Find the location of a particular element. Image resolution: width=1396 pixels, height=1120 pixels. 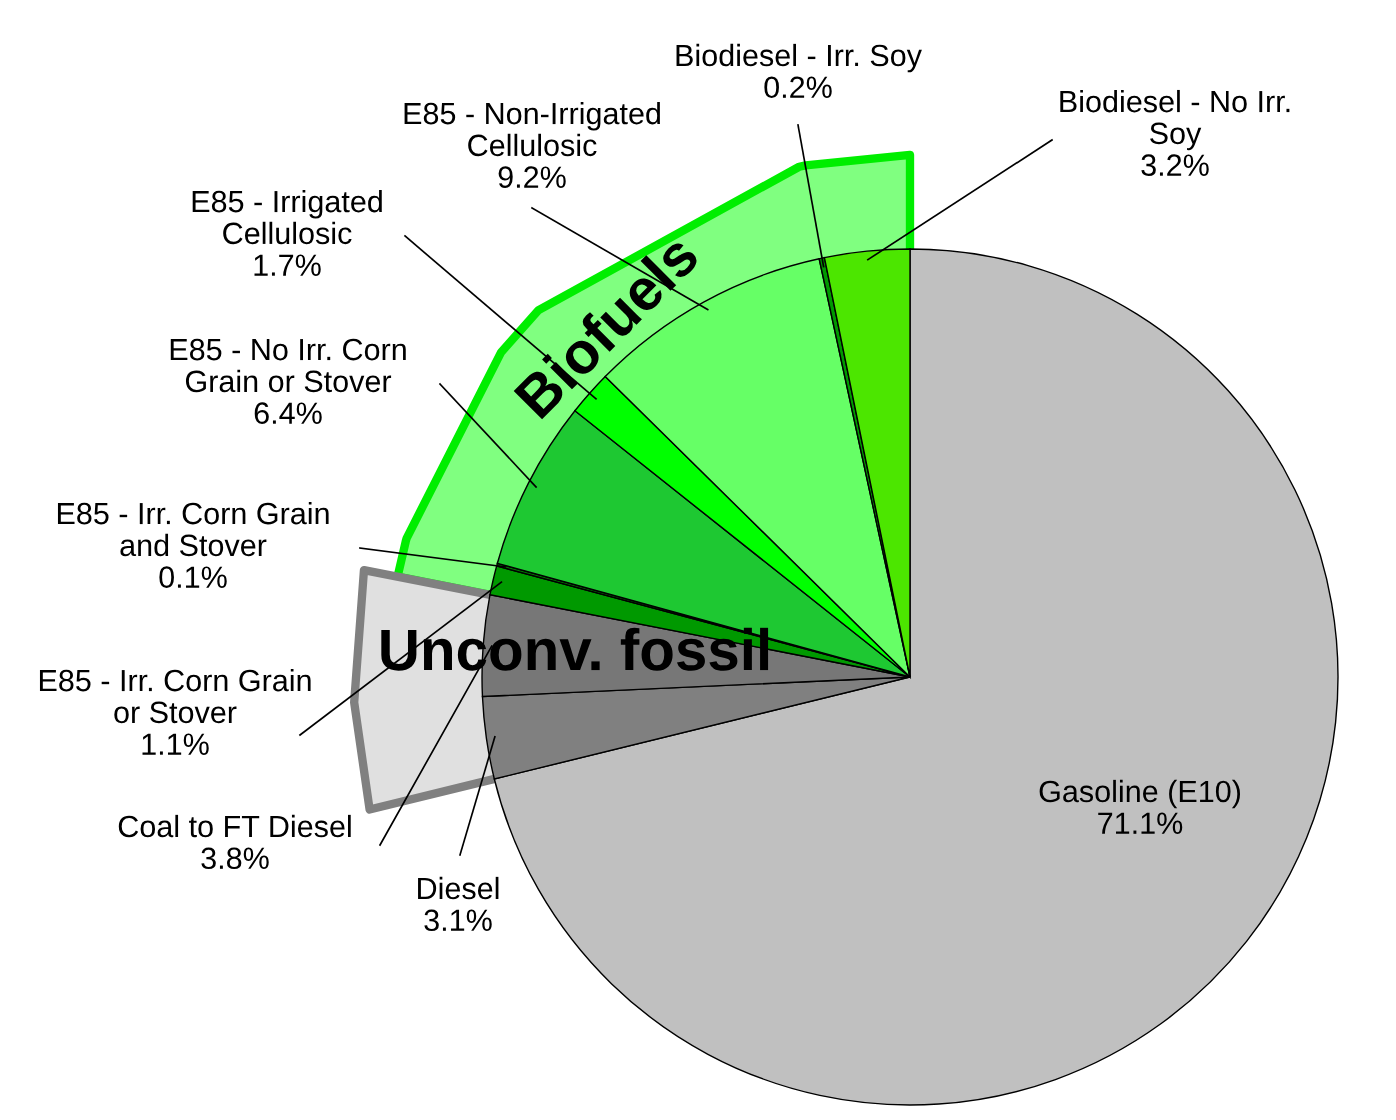

slice-label: Biodiesel - No Irr. Soy is located at coordinates (1175, 120).